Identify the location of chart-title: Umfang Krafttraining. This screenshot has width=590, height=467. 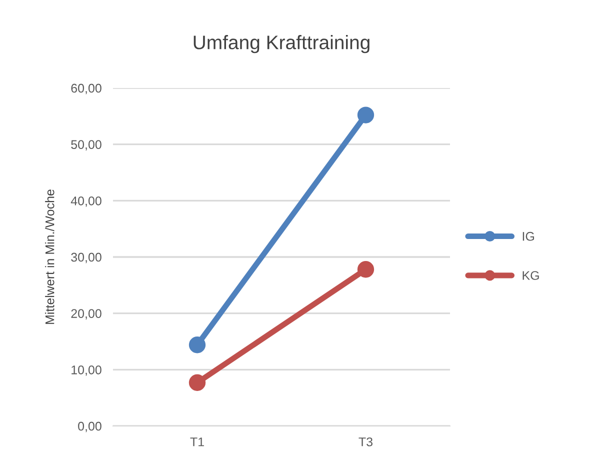
(282, 44).